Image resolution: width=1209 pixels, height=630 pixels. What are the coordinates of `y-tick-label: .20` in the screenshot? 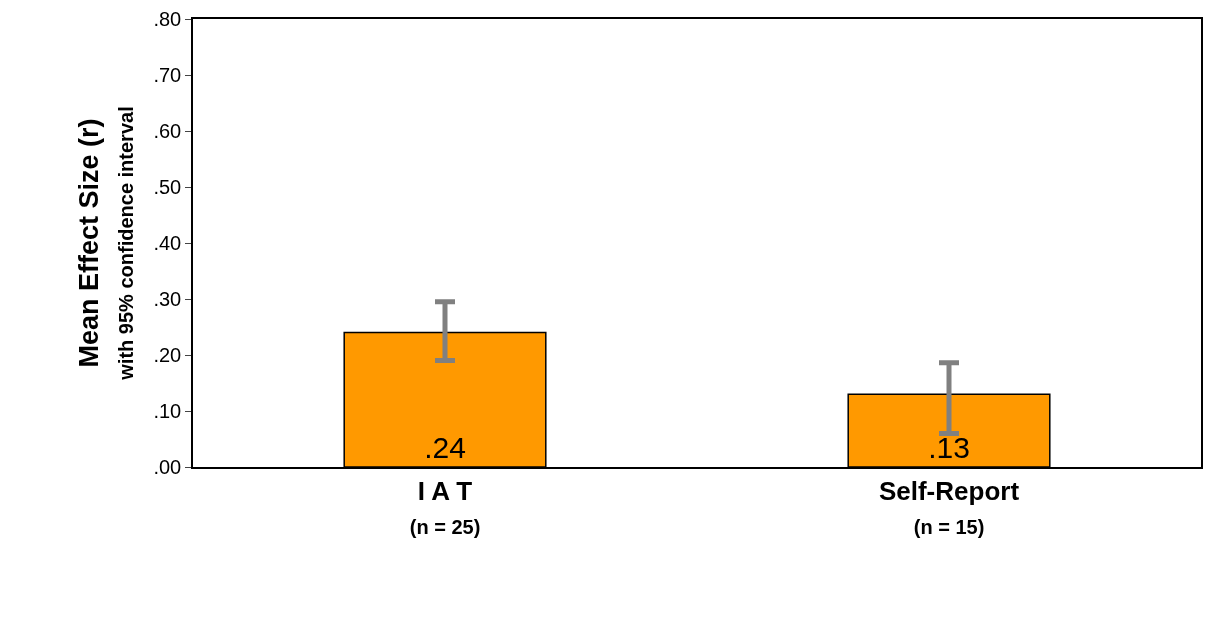 It's located at (167, 355).